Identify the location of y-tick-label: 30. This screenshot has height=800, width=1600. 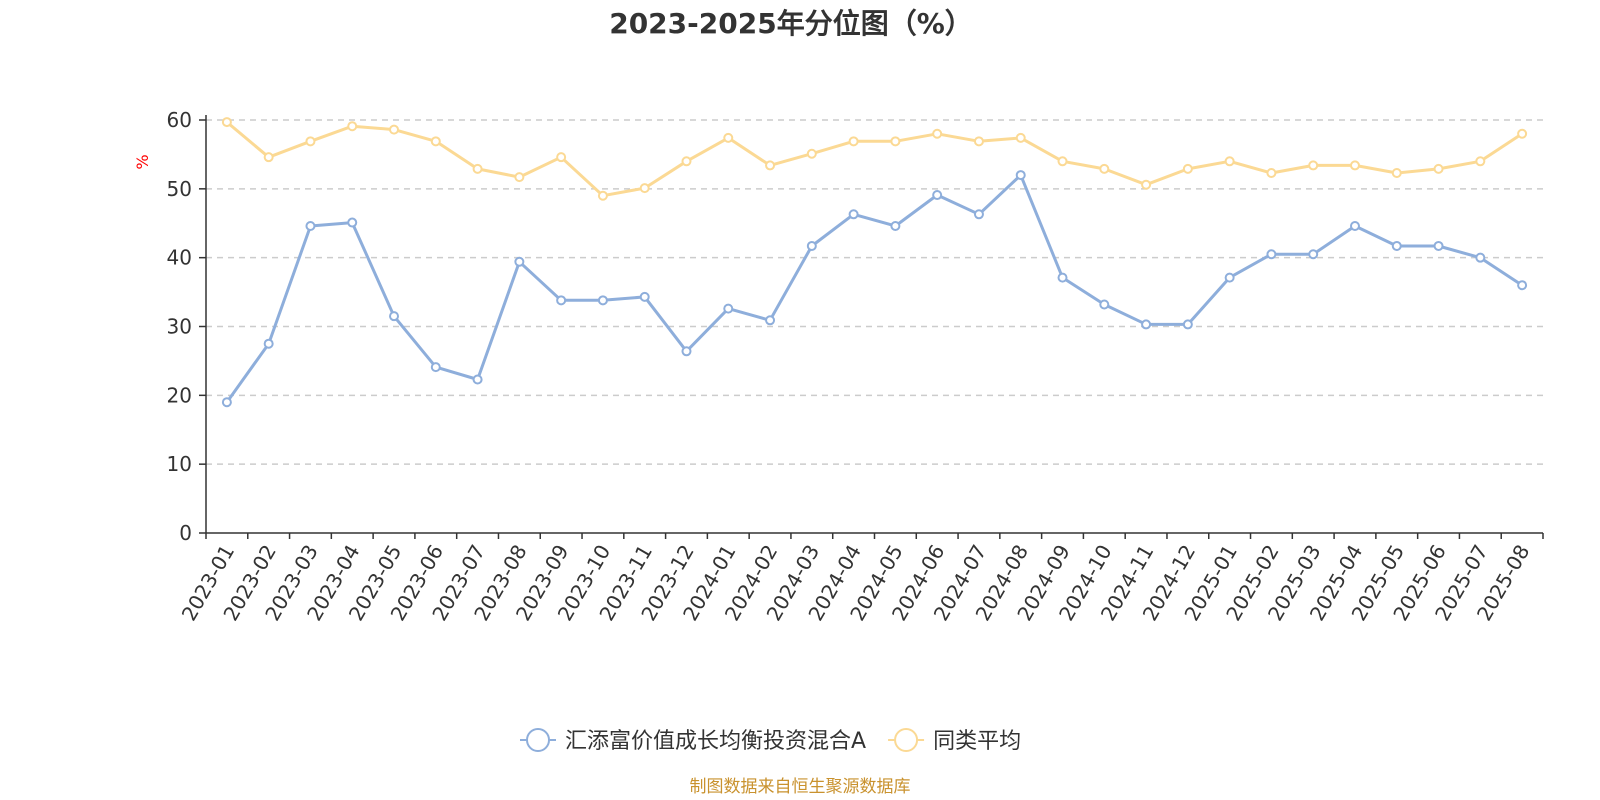
(179, 327).